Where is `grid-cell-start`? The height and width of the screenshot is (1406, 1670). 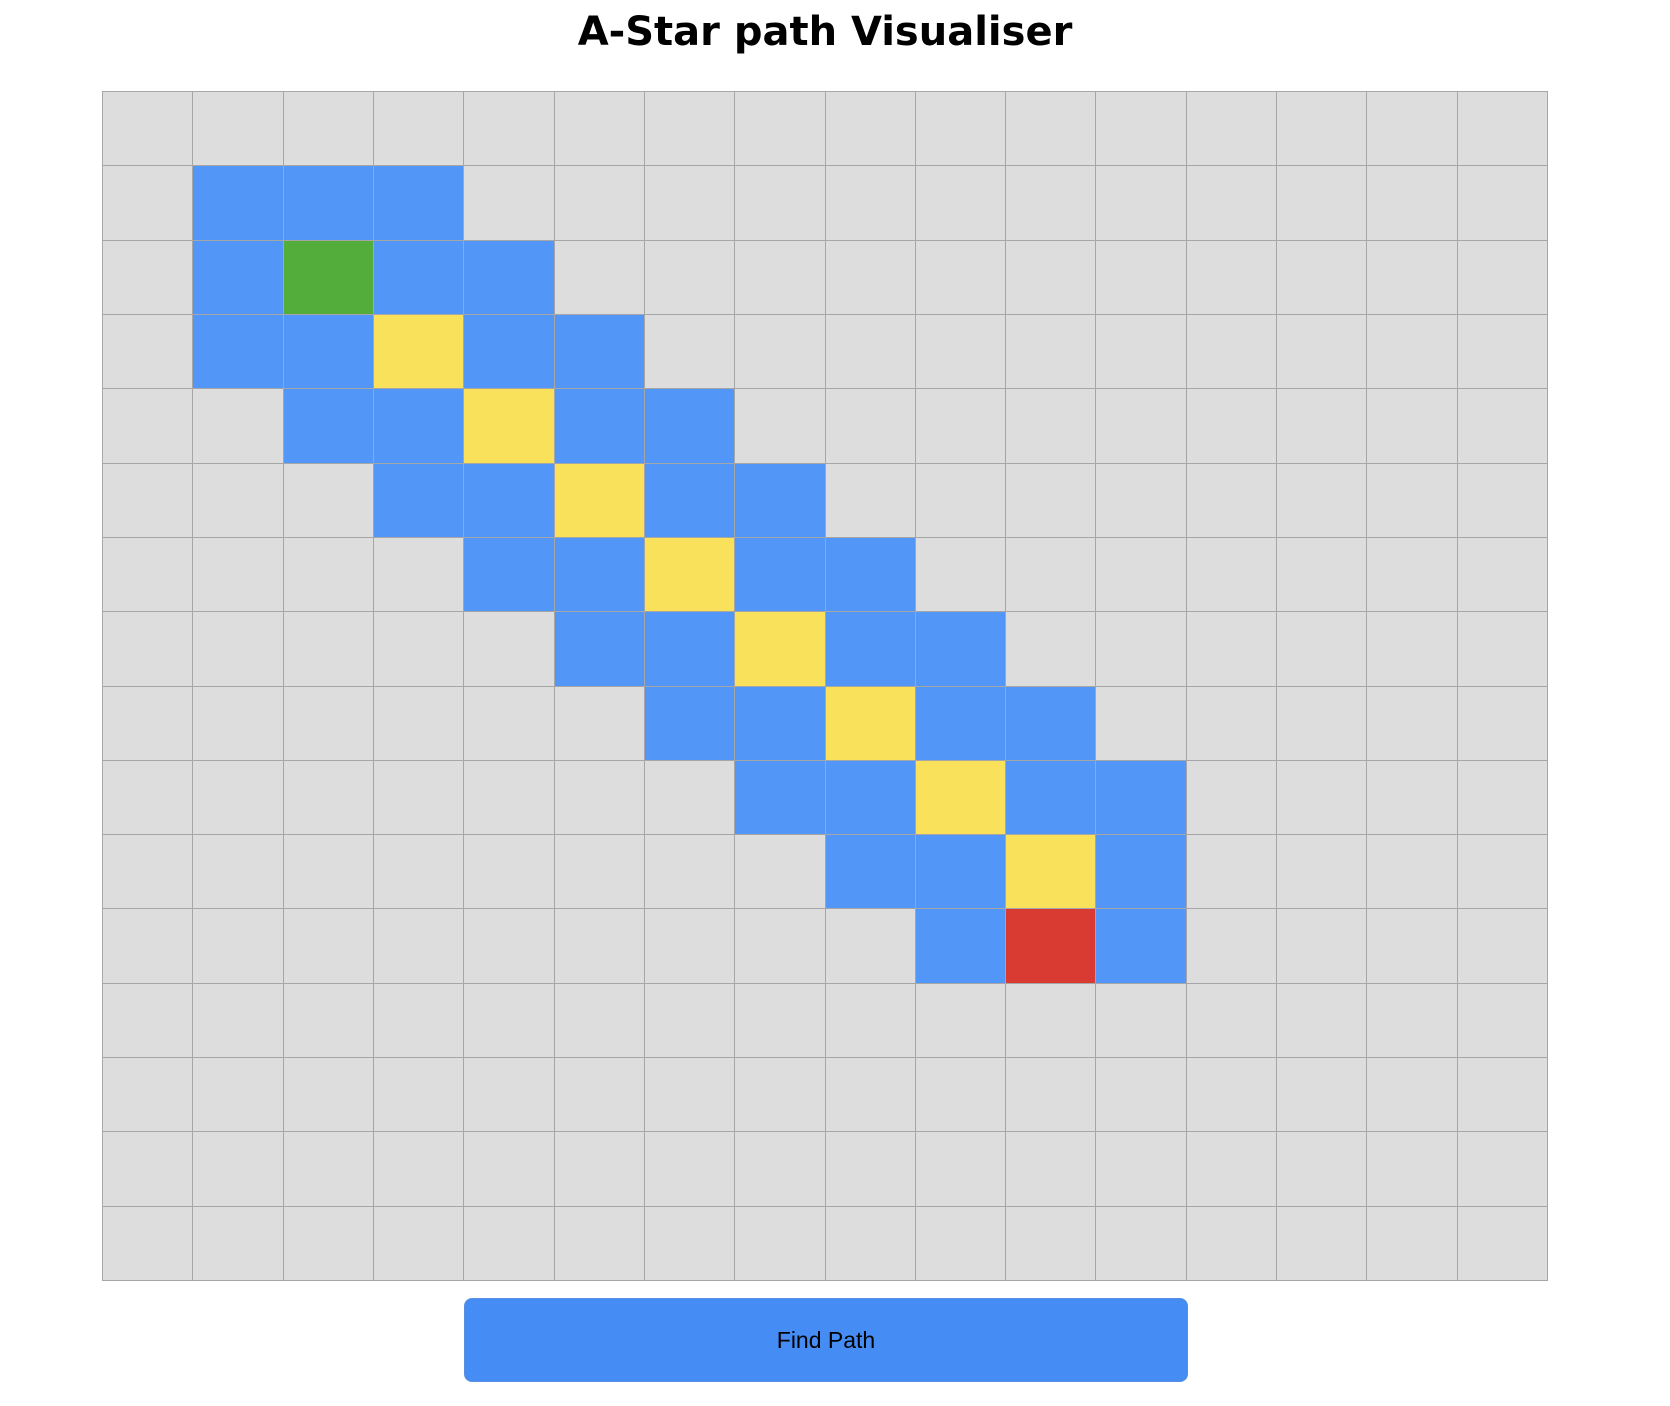
grid-cell-start is located at coordinates (328, 277).